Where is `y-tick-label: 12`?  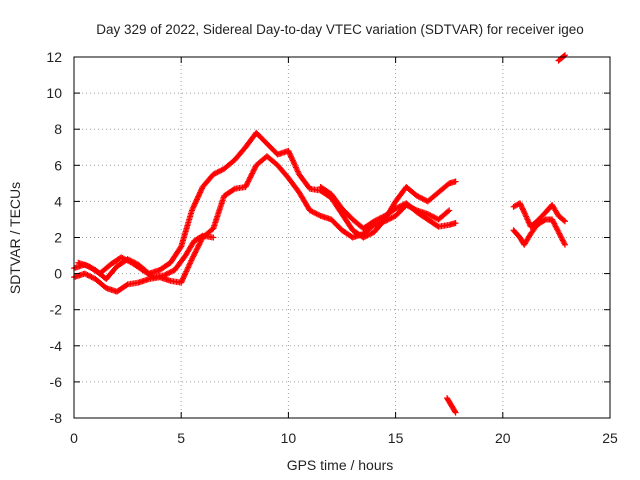 y-tick-label: 12 is located at coordinates (54, 57).